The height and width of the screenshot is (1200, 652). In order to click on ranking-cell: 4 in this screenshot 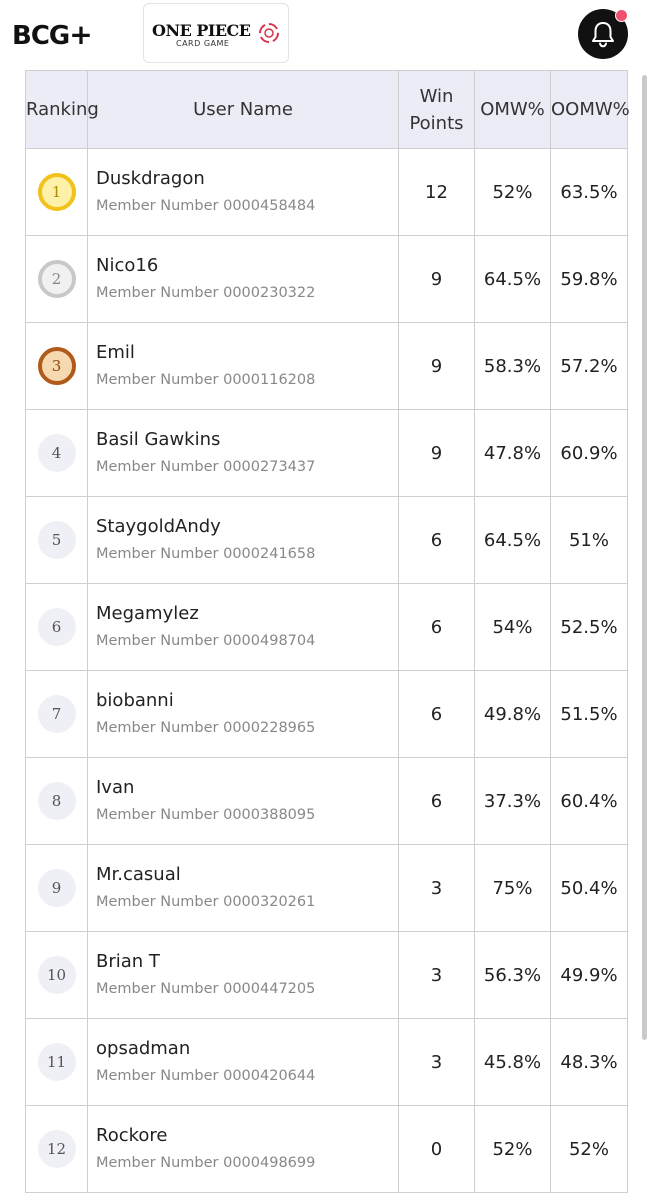, I will do `click(56, 453)`.